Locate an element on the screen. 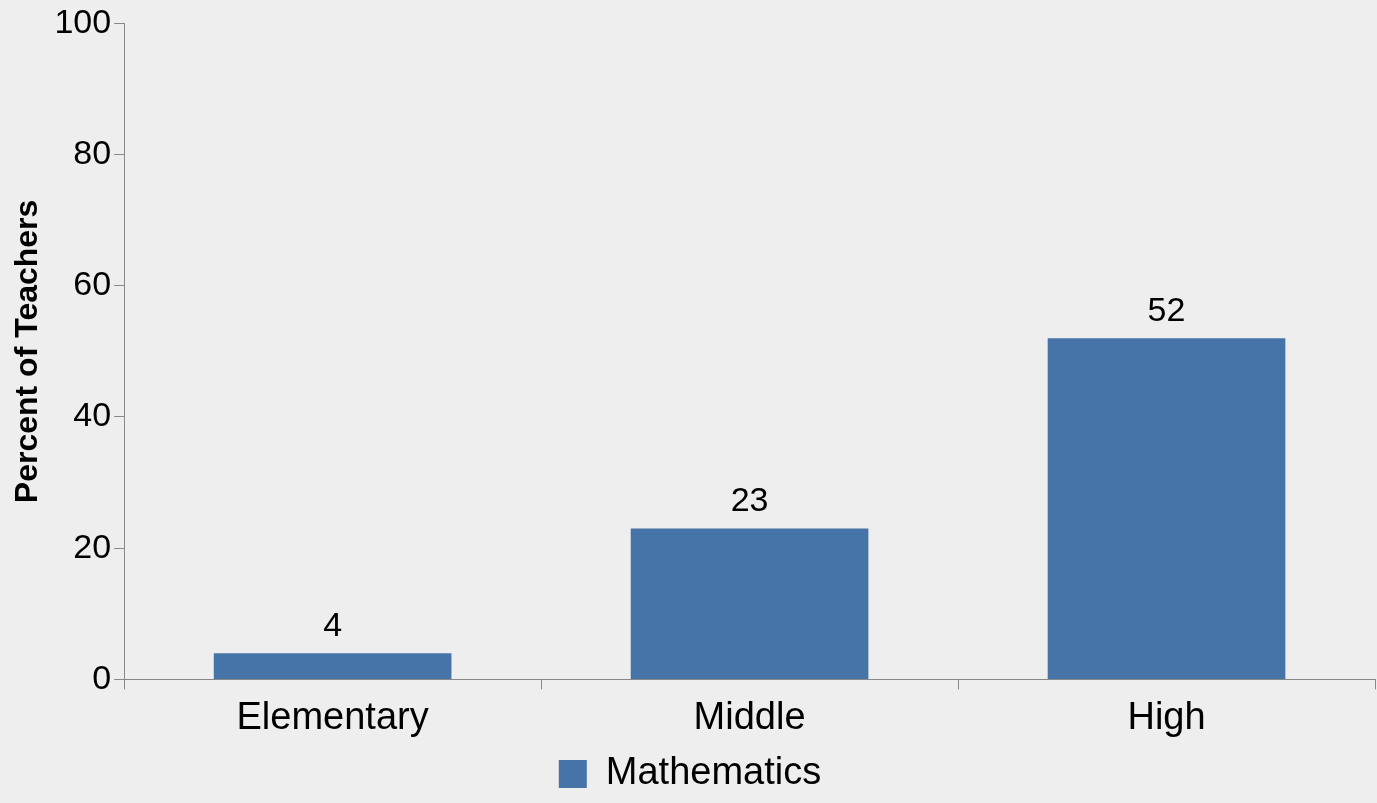 This screenshot has height=803, width=1377. y-tick-label: 80 is located at coordinates (92, 151).